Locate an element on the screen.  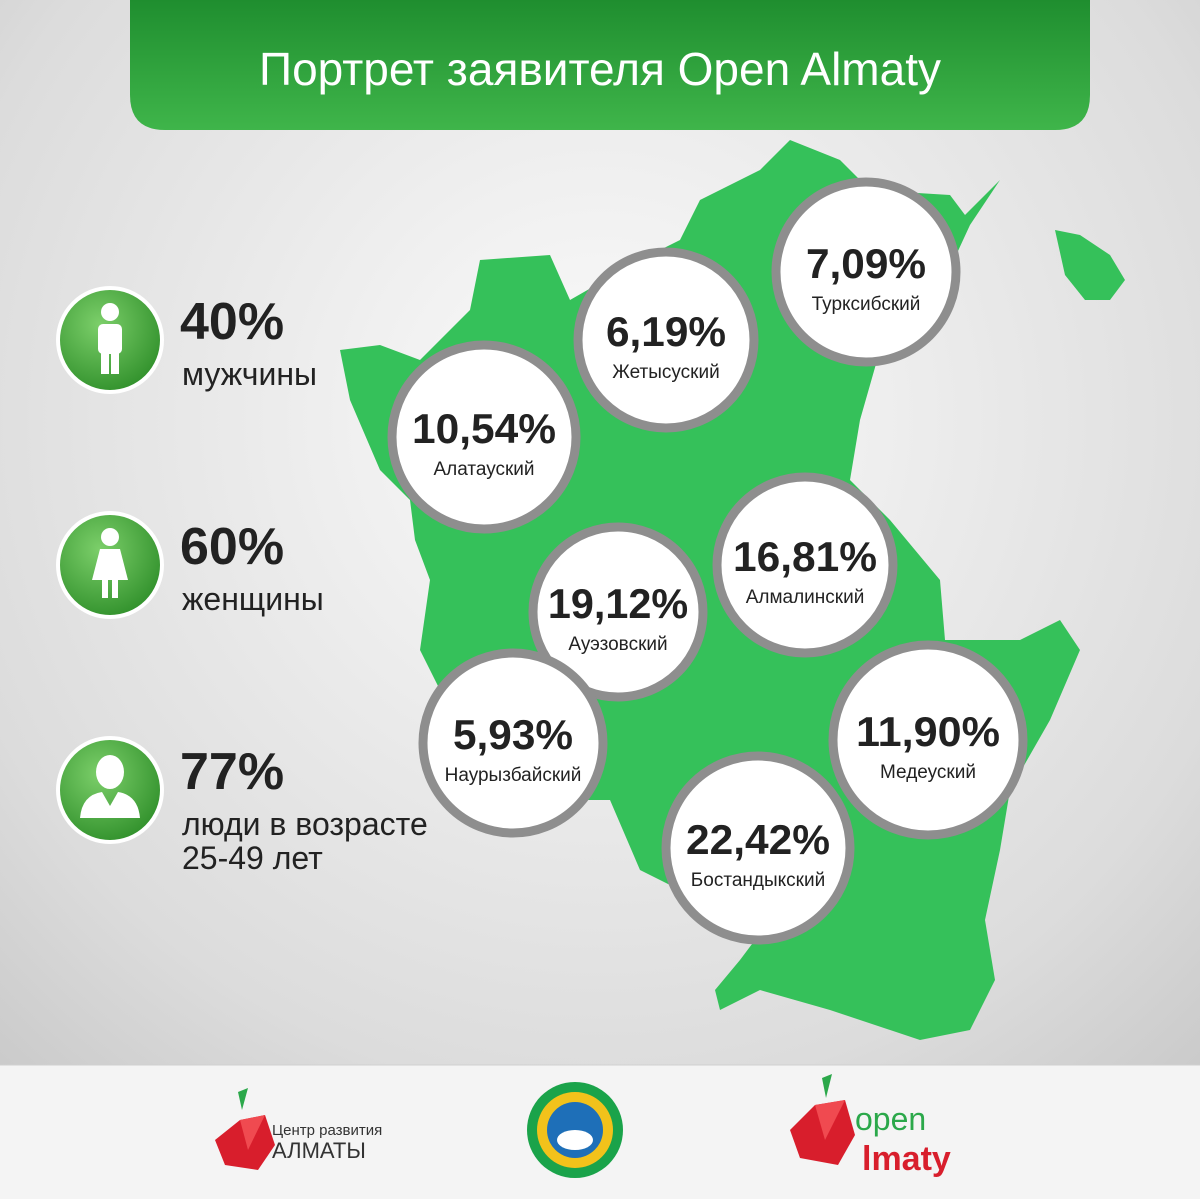
stat-value: 77% is located at coordinates (232, 772).